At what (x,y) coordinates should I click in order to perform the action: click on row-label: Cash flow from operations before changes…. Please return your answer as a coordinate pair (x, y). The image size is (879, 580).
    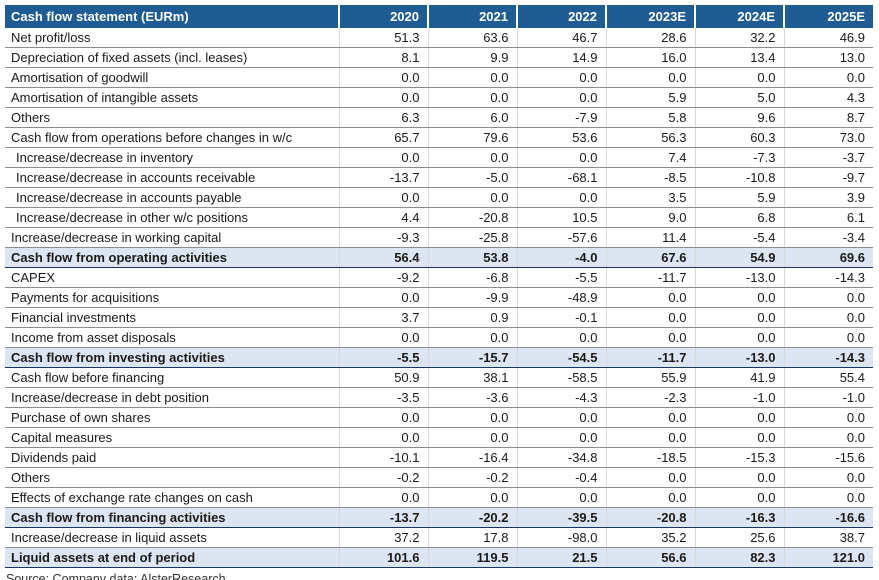
    Looking at the image, I should click on (172, 137).